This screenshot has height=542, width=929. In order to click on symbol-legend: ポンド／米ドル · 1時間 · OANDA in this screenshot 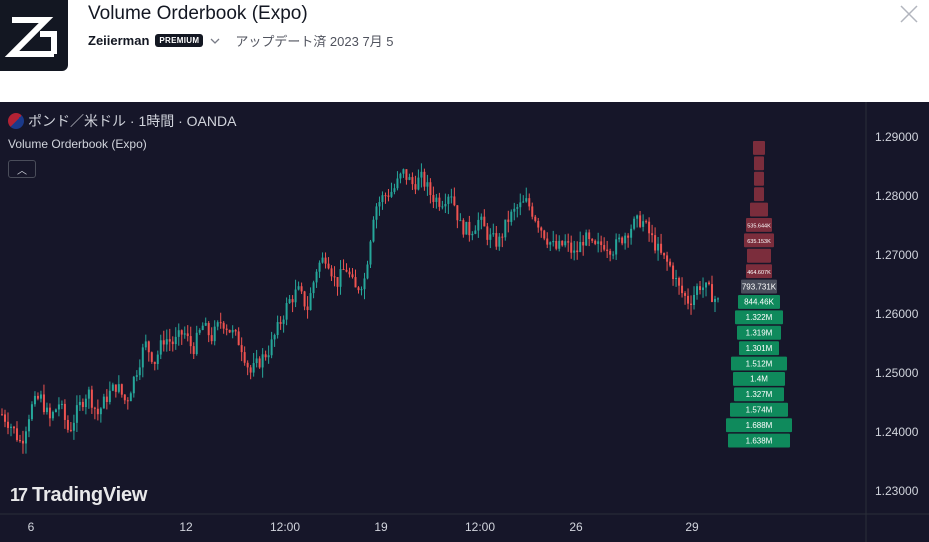, I will do `click(122, 121)`.